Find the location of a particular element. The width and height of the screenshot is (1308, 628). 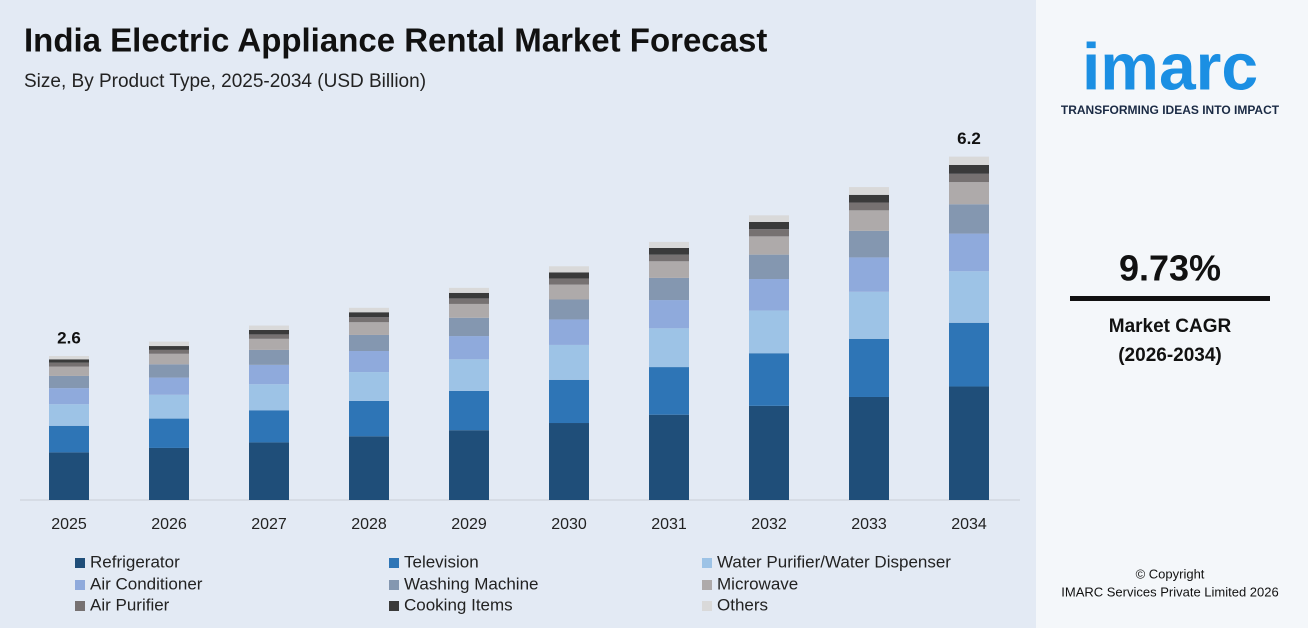

x-tick-label: 2027 is located at coordinates (269, 524).